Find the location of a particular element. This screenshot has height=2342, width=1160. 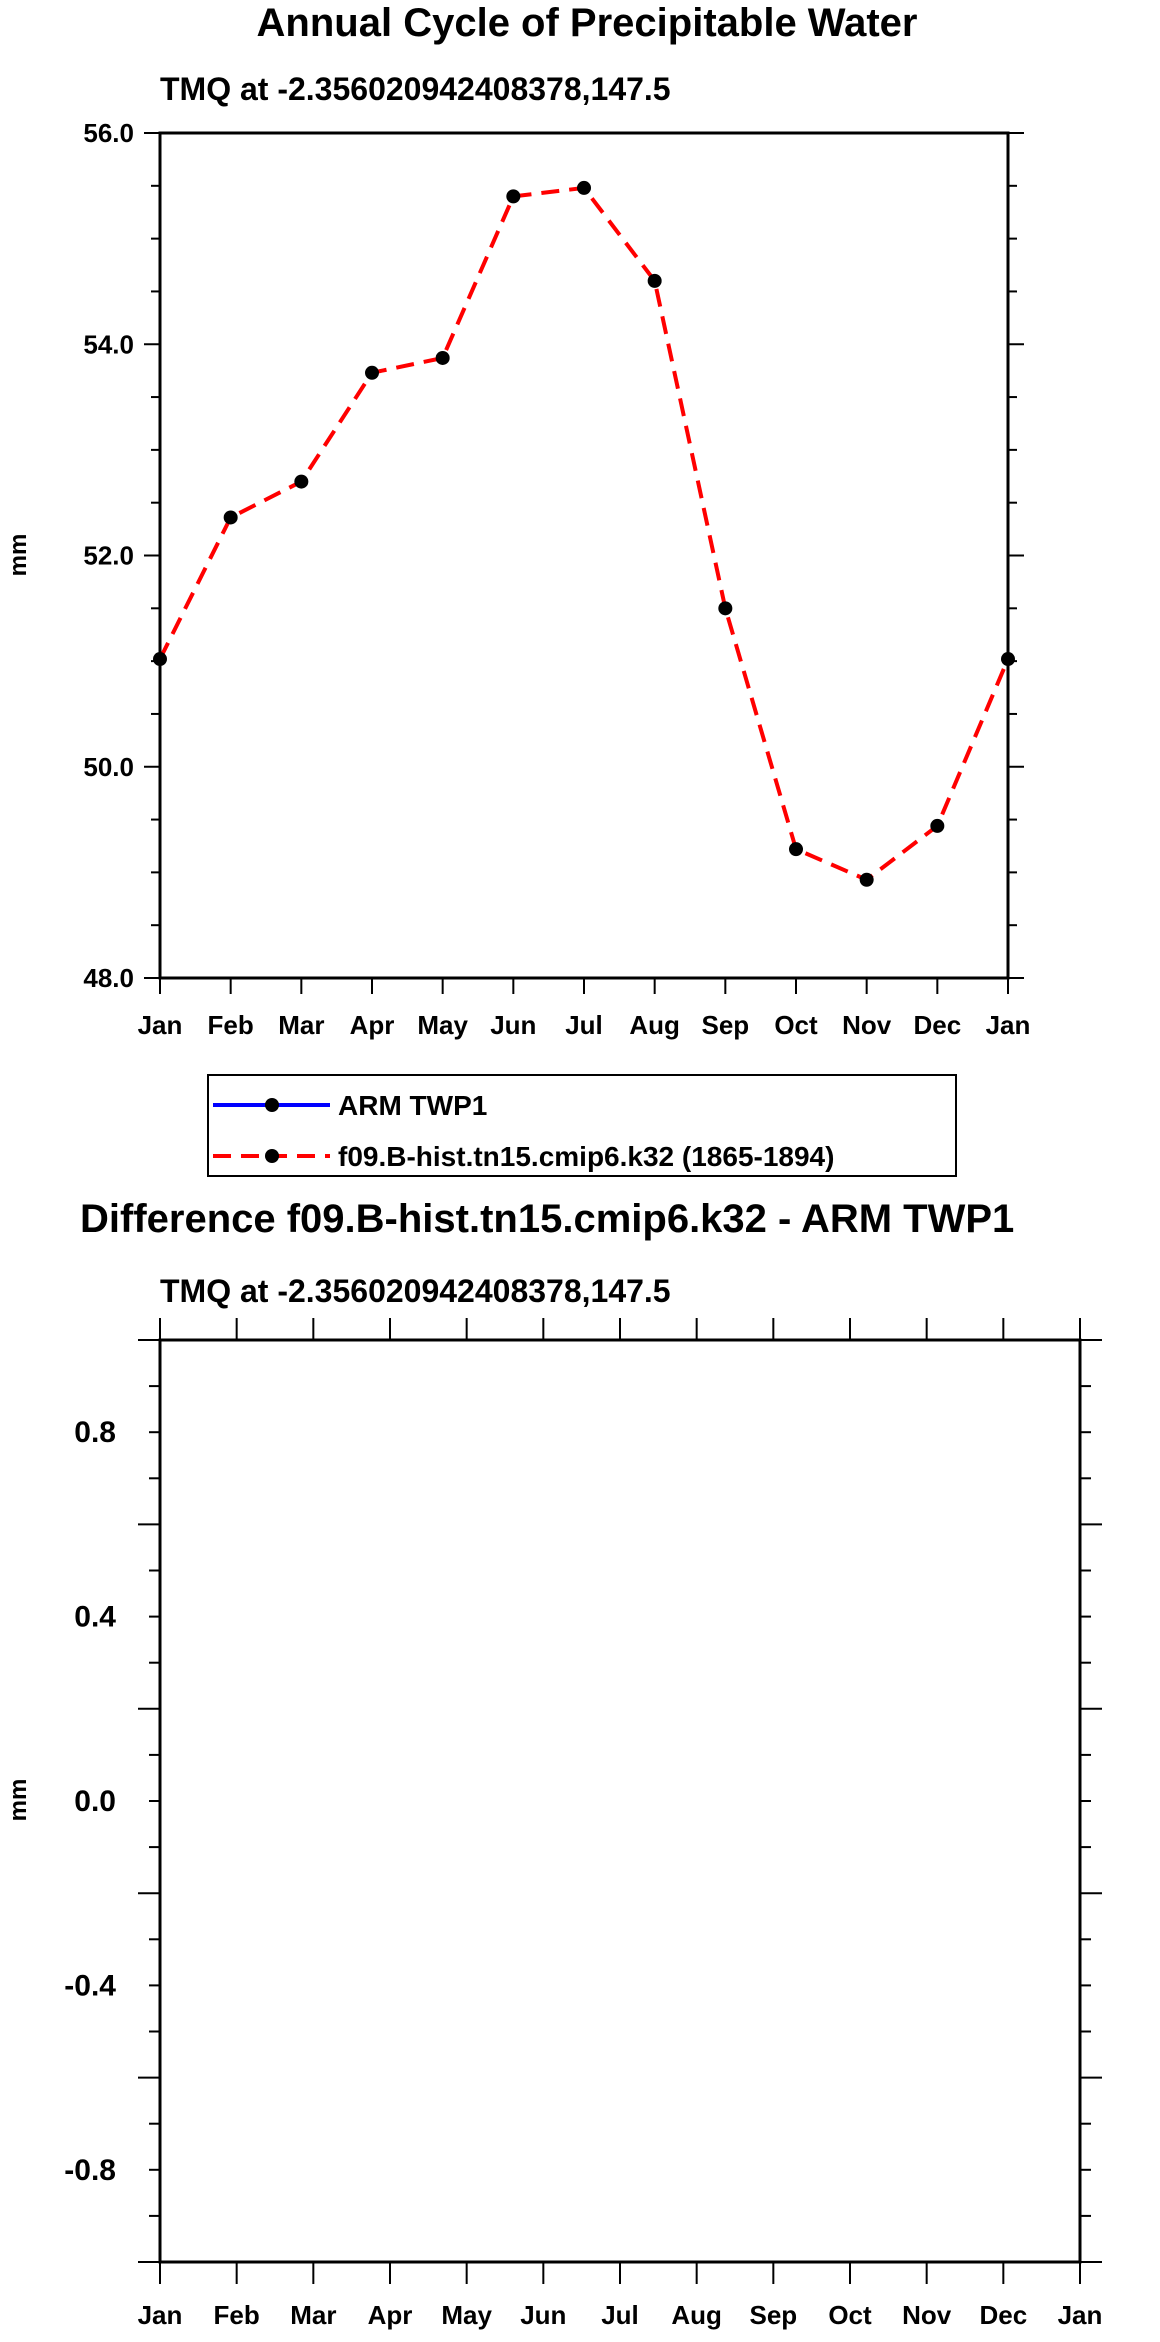

chart2-xtick-label: Sep is located at coordinates (773, 2315).